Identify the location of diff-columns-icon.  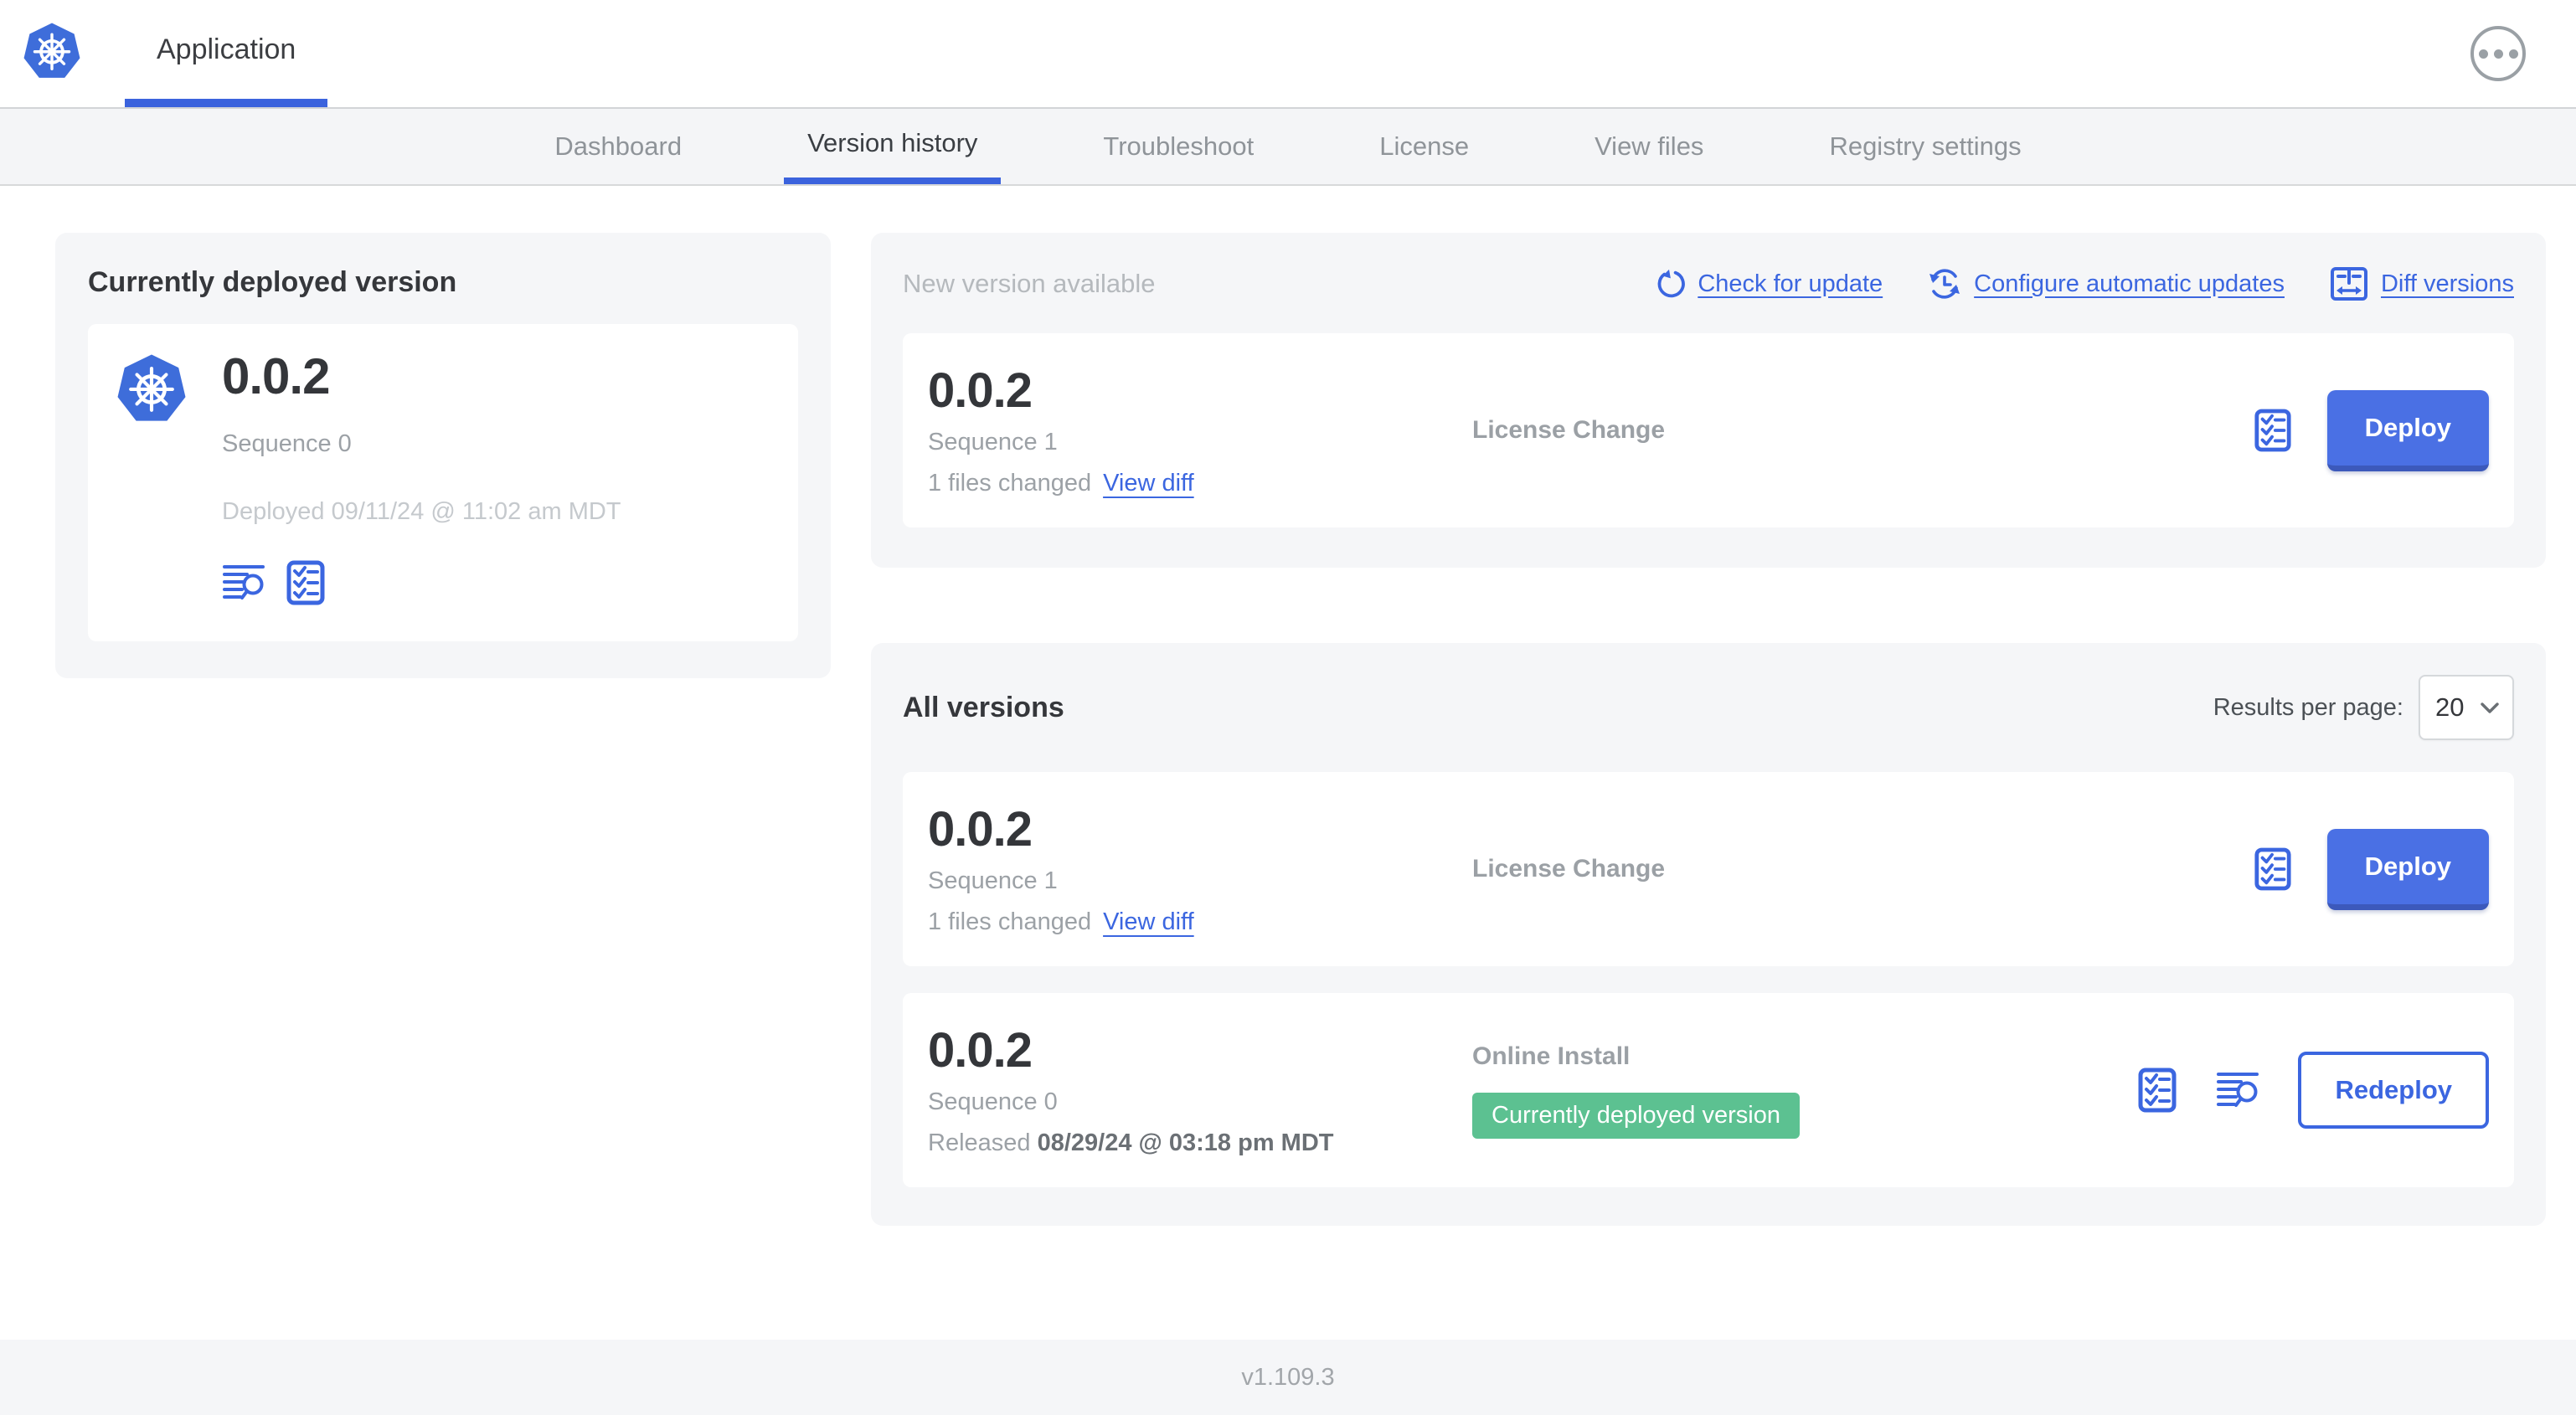
(2348, 284).